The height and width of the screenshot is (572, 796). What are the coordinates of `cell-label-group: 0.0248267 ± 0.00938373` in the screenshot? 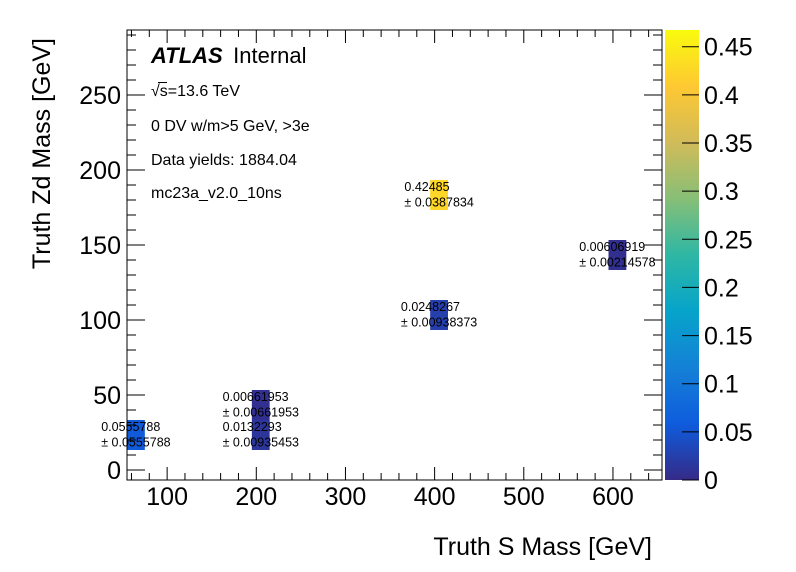 It's located at (439, 315).